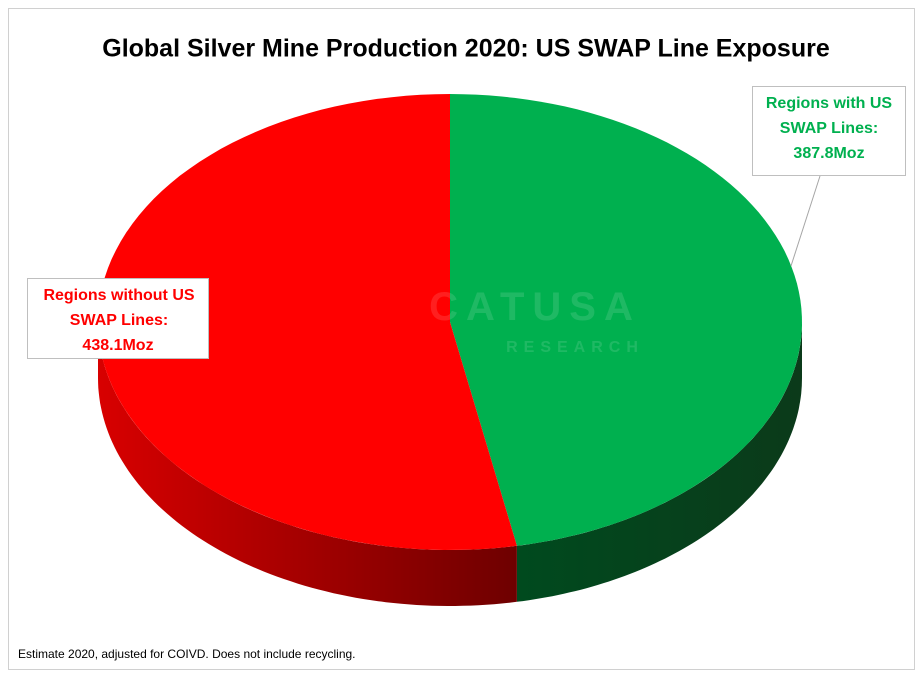 The height and width of the screenshot is (678, 923). Describe the element at coordinates (829, 116) in the screenshot. I see `category-label: Regions with US SWAP Lines:` at that location.